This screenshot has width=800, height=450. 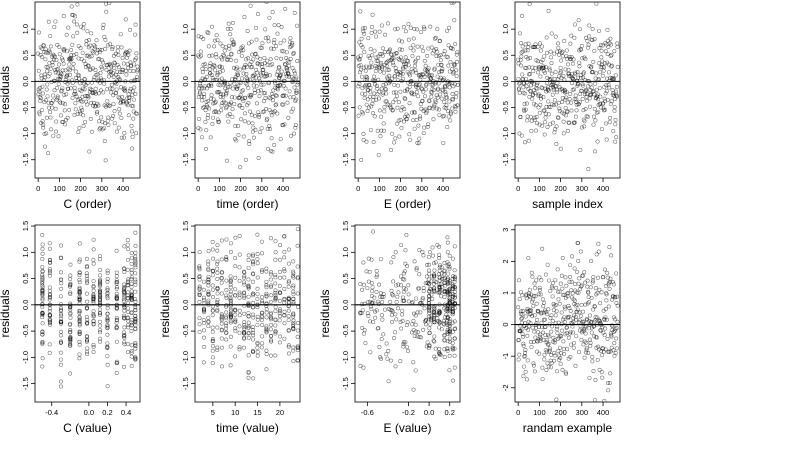 I want to click on x-tick-label: -0.6, so click(x=367, y=412).